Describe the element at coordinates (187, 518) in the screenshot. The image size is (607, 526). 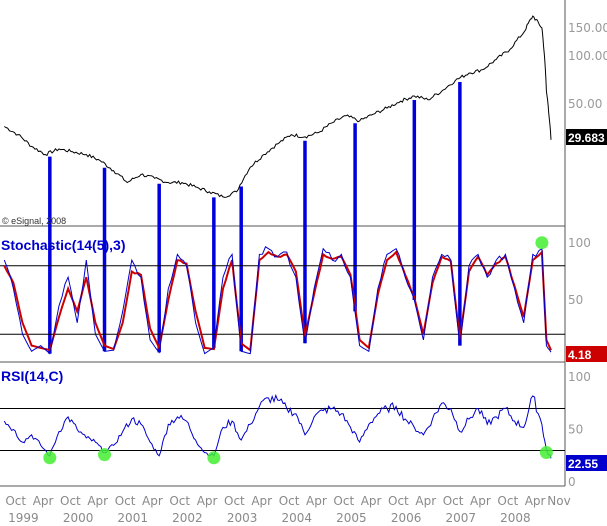
I see `x-year-label: 2002` at that location.